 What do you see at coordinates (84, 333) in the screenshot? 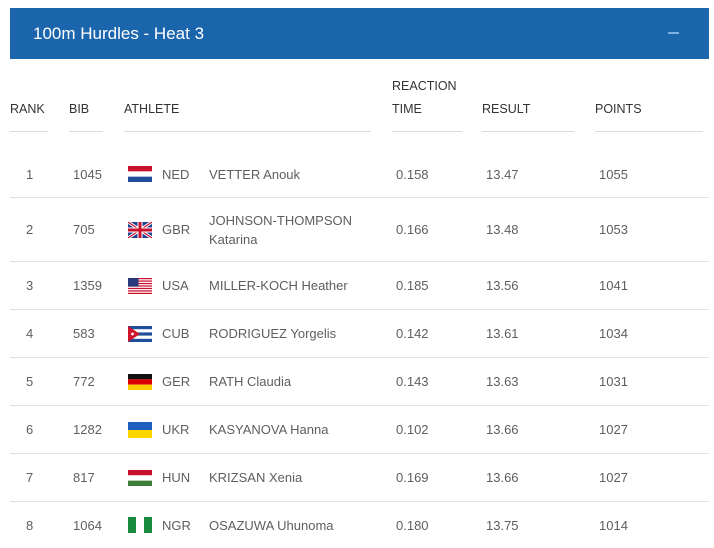
I see `bib-cell: 583` at bounding box center [84, 333].